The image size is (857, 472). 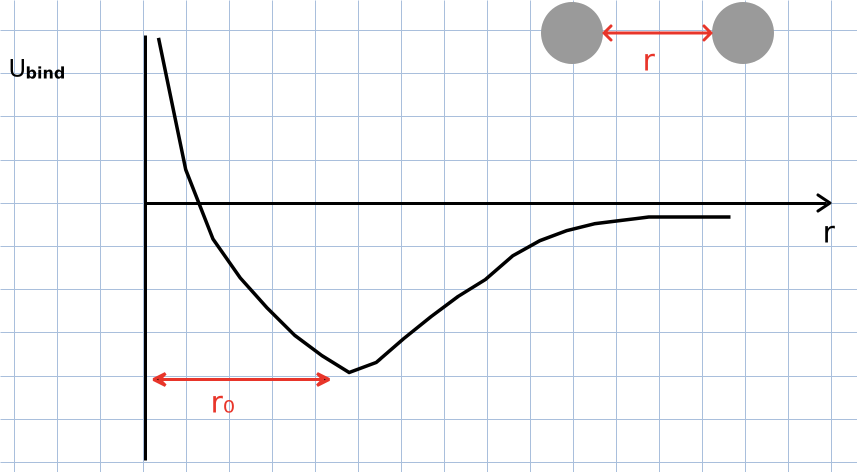 I want to click on annotation: r, so click(x=649, y=61).